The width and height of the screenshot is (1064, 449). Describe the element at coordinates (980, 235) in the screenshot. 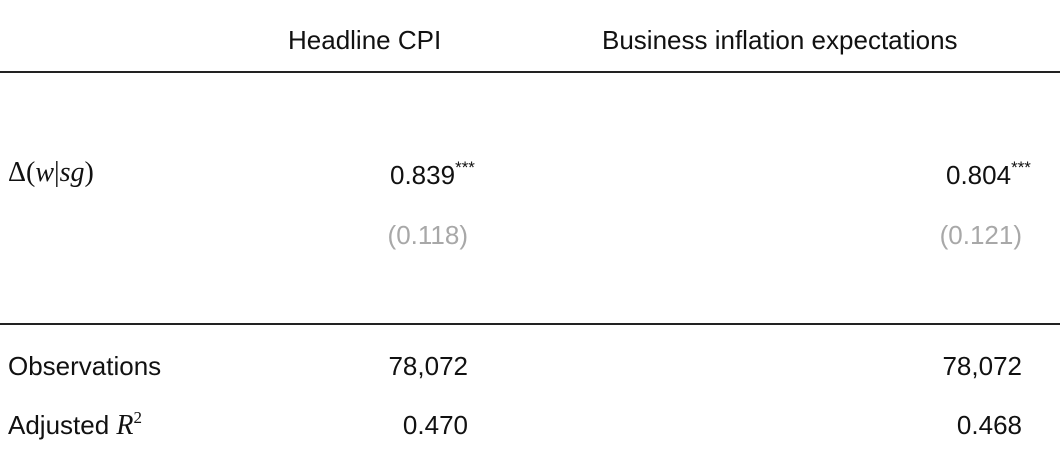

I see `std-error-business-inflation-expectations: (0.121)` at that location.